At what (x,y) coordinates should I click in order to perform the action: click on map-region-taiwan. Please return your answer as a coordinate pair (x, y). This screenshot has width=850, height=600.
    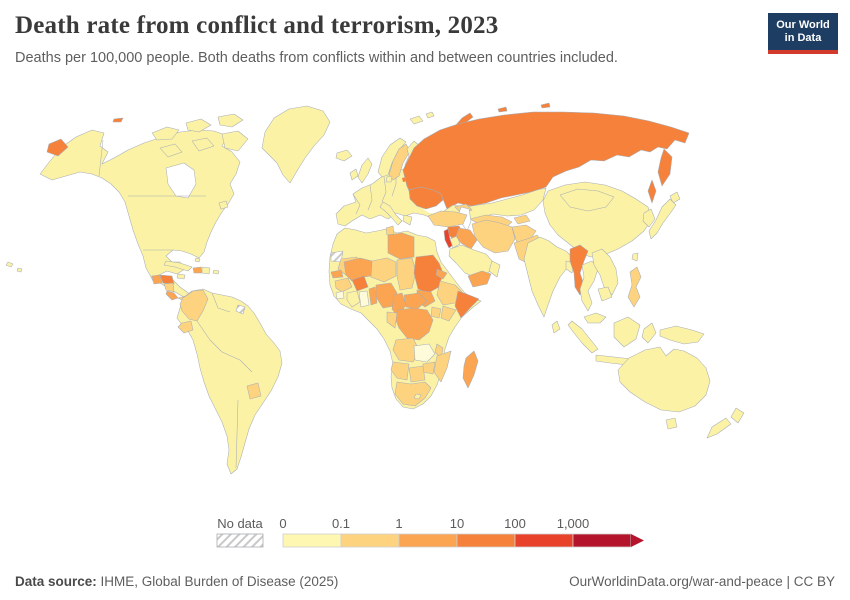
    Looking at the image, I should click on (635, 257).